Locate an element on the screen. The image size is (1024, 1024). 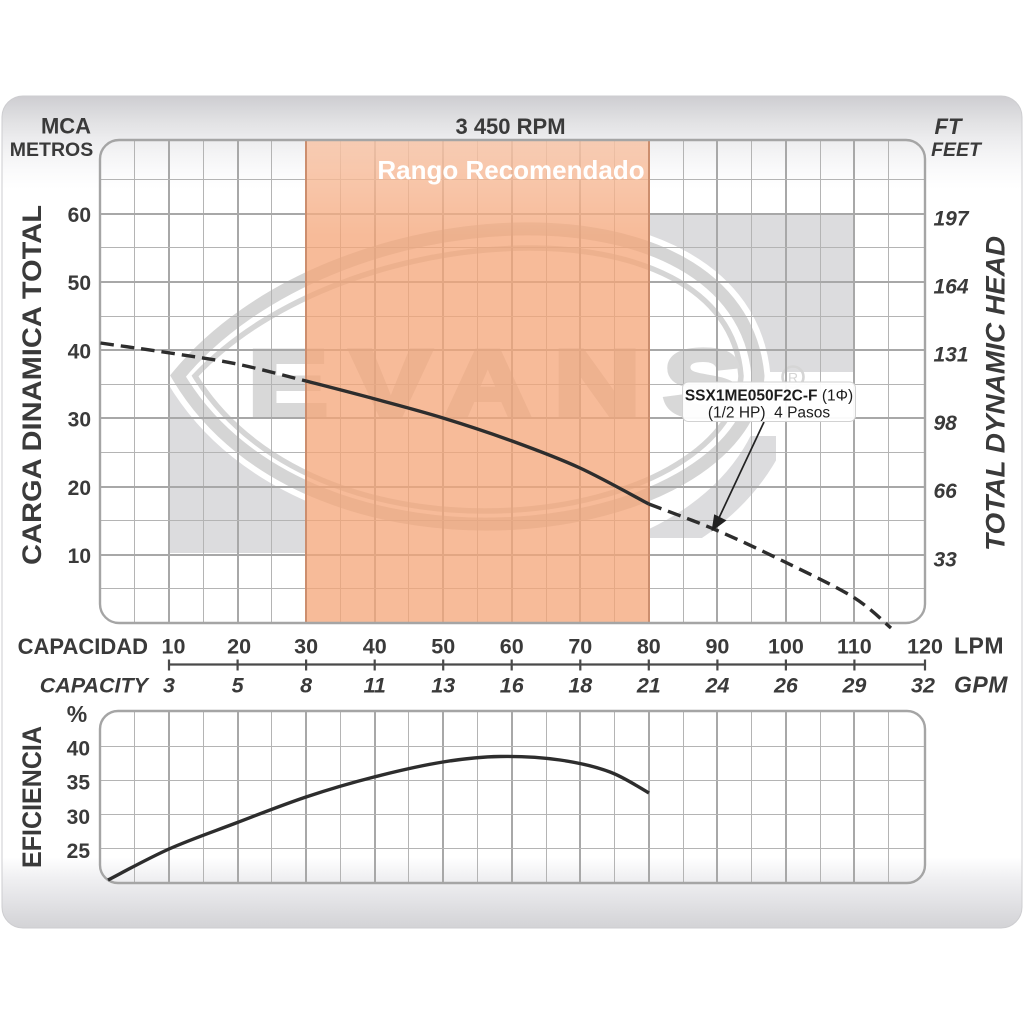
svg-text: 110 is located at coordinates (854, 647).